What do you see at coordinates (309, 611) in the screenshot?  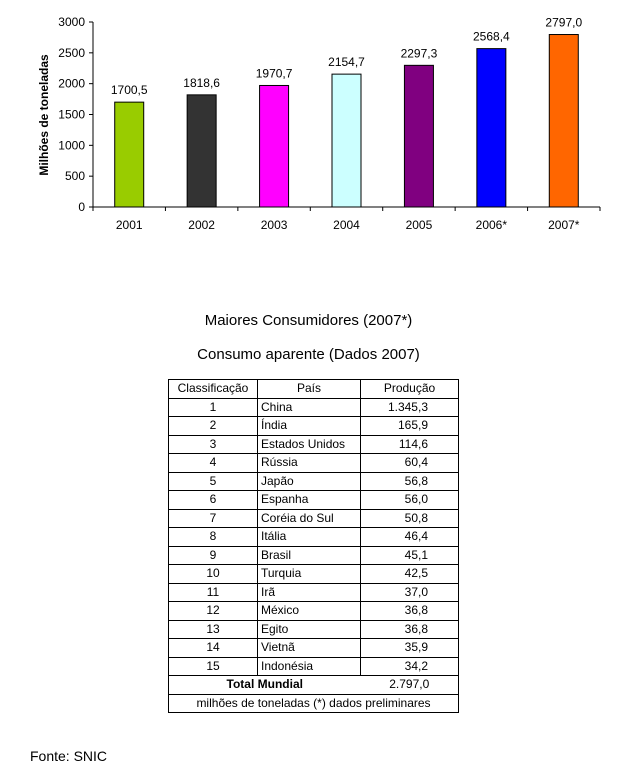 I see `country-cell: México` at bounding box center [309, 611].